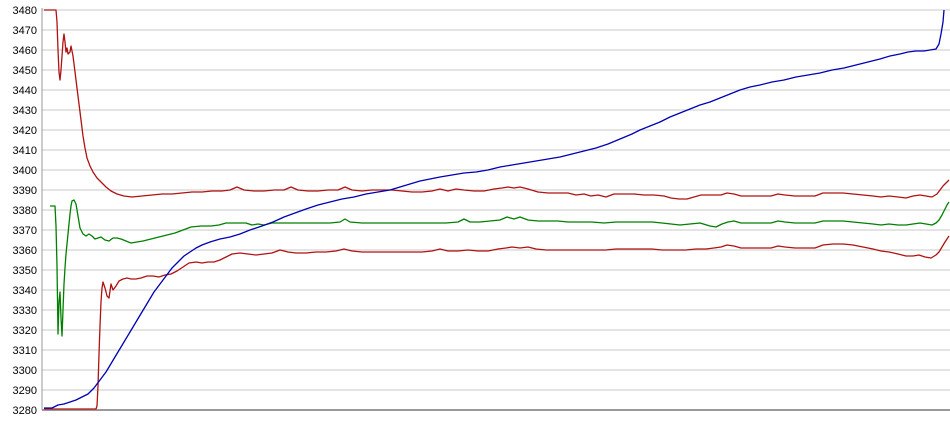 This screenshot has width=950, height=435. Describe the element at coordinates (25, 291) in the screenshot. I see `y-tick-label: 3340` at that location.